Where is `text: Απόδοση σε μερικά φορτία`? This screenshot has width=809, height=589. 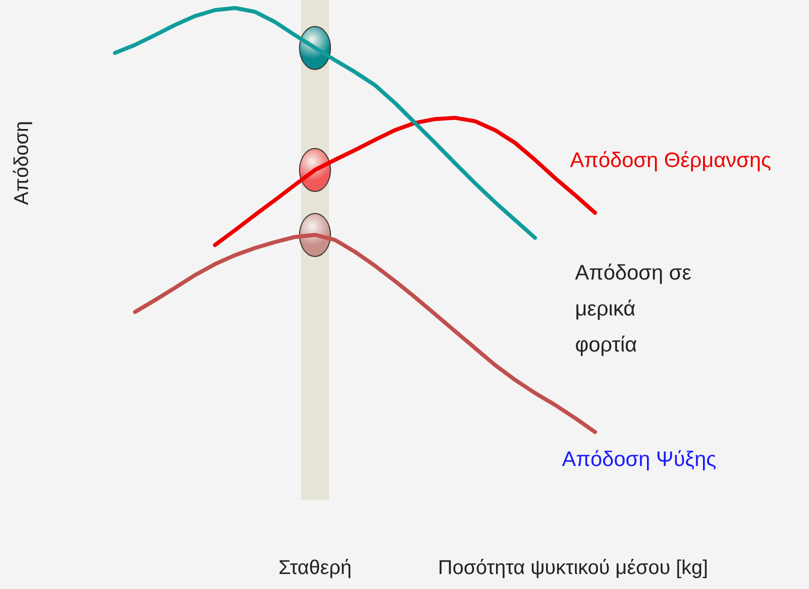
text: Απόδοση σε μερικά φορτία is located at coordinates (636, 308).